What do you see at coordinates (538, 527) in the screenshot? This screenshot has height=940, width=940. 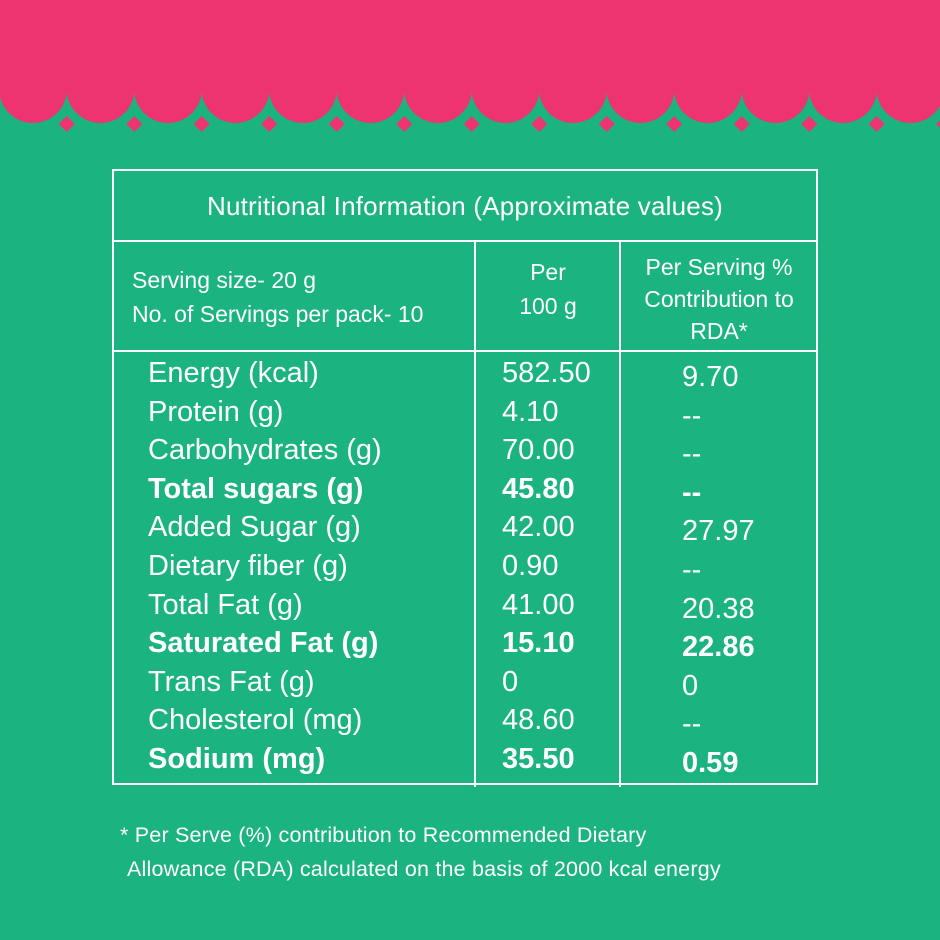 I see `value-per-100g: 42.00` at bounding box center [538, 527].